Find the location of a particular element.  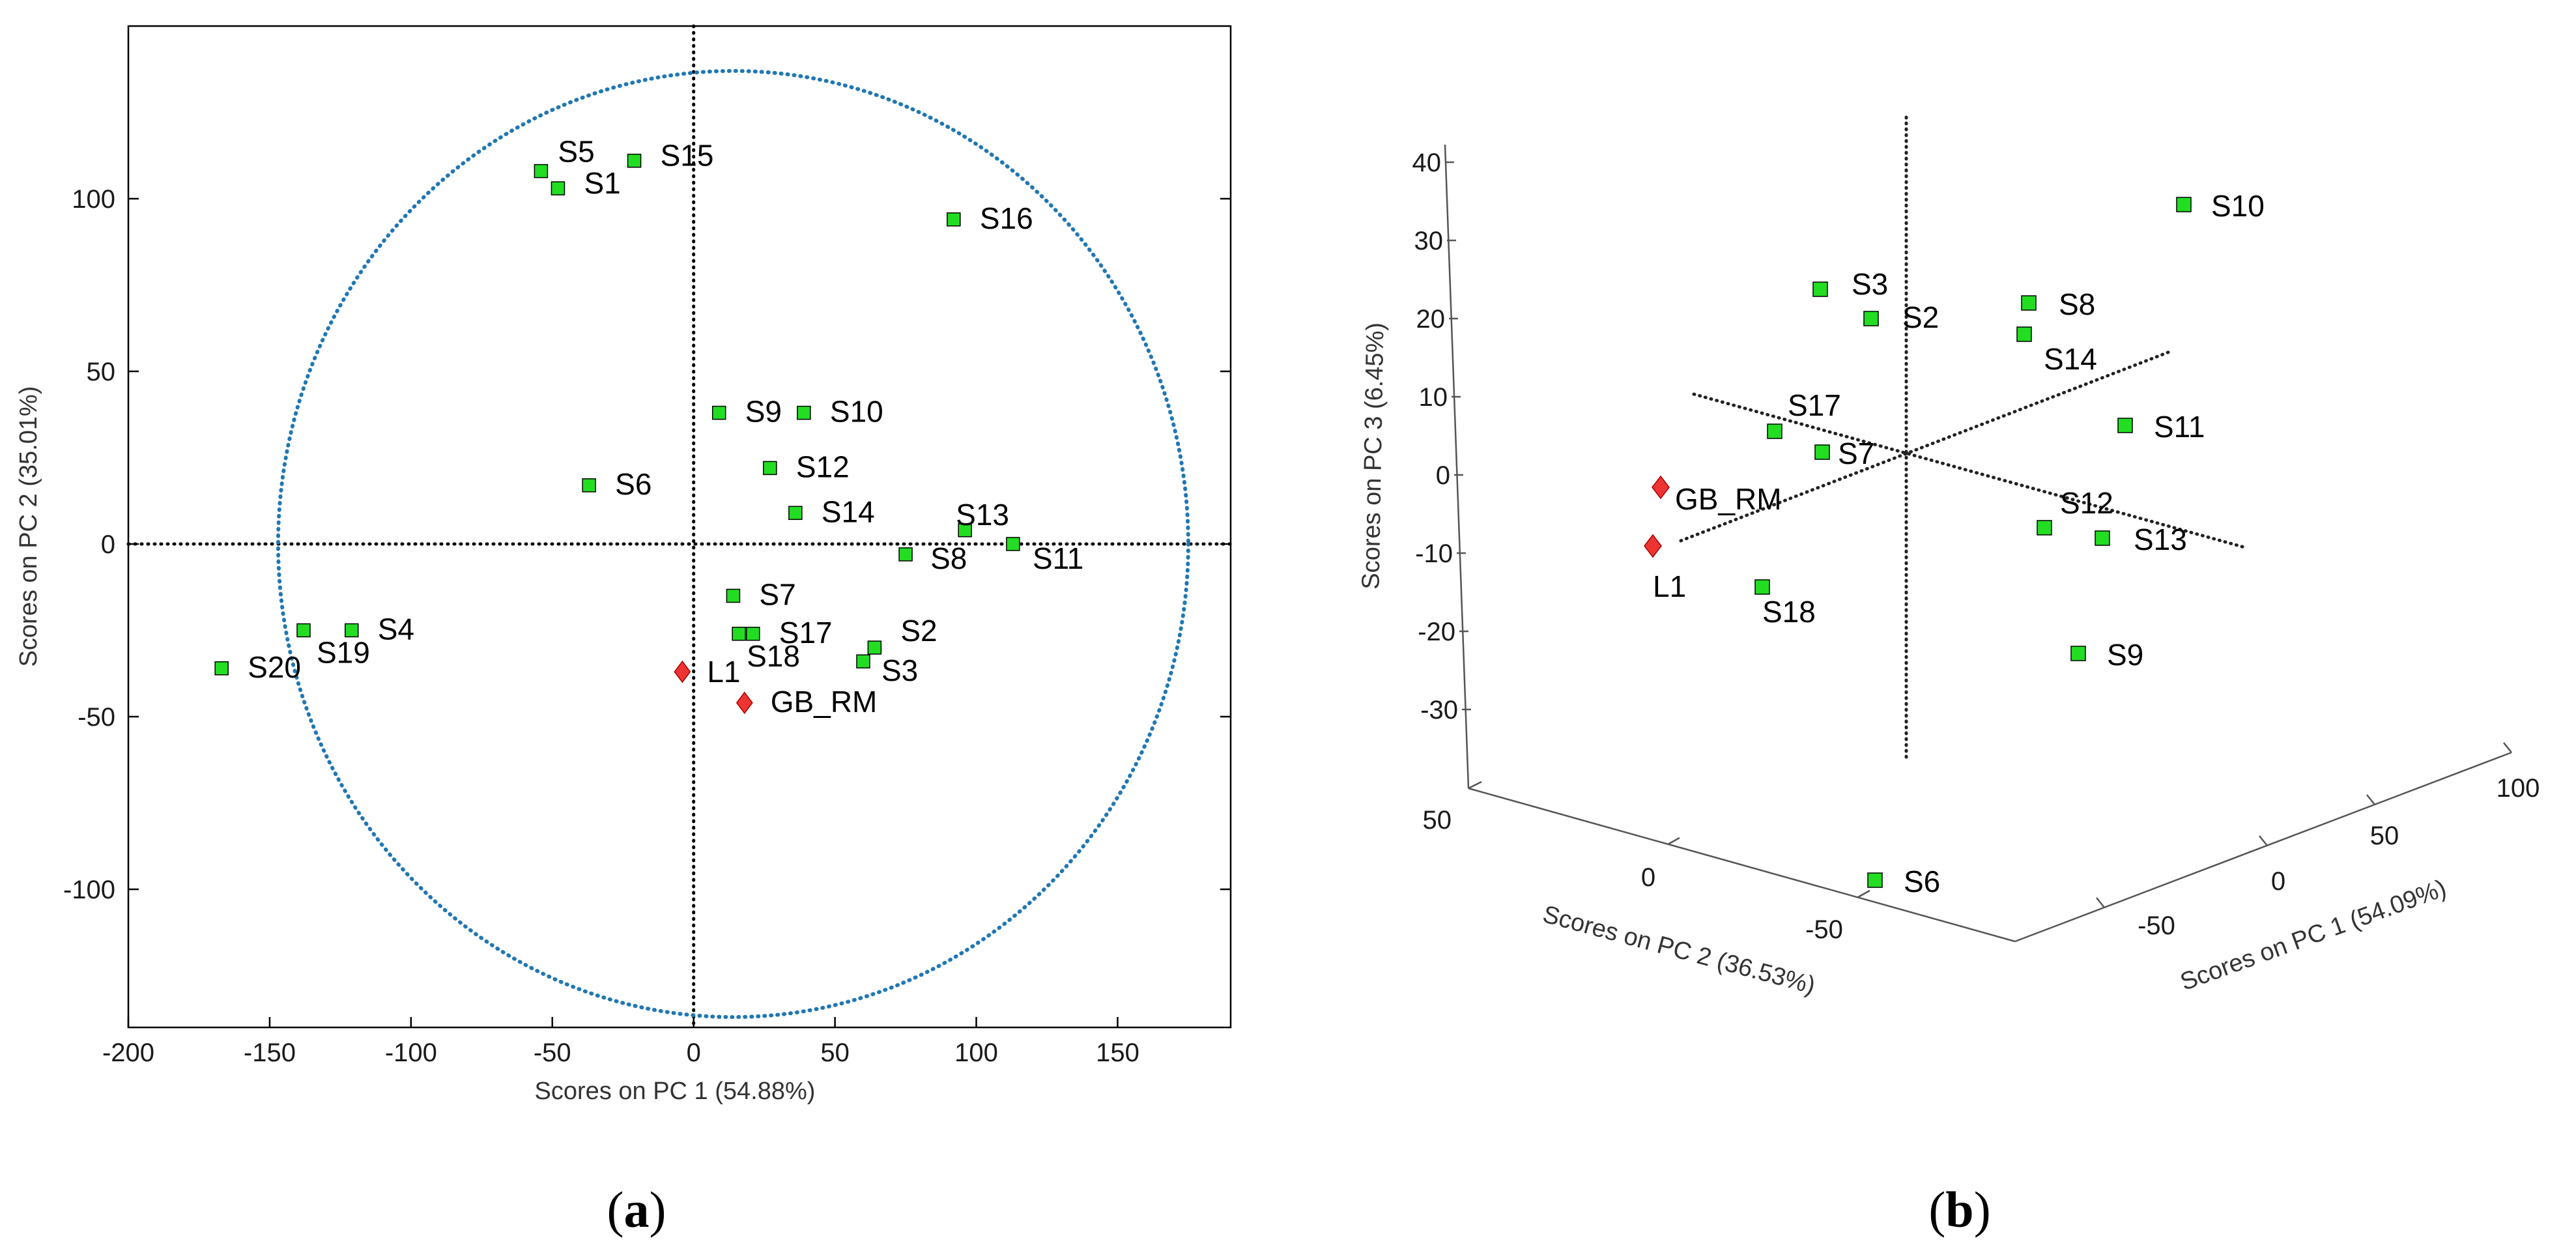

point-label: S5 is located at coordinates (576, 152).